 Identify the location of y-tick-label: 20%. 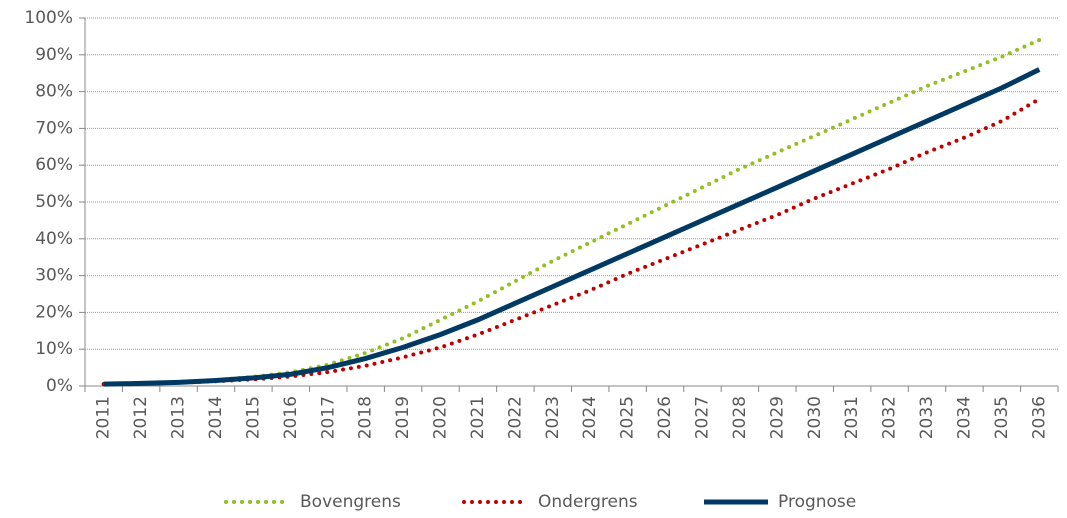
(54, 312).